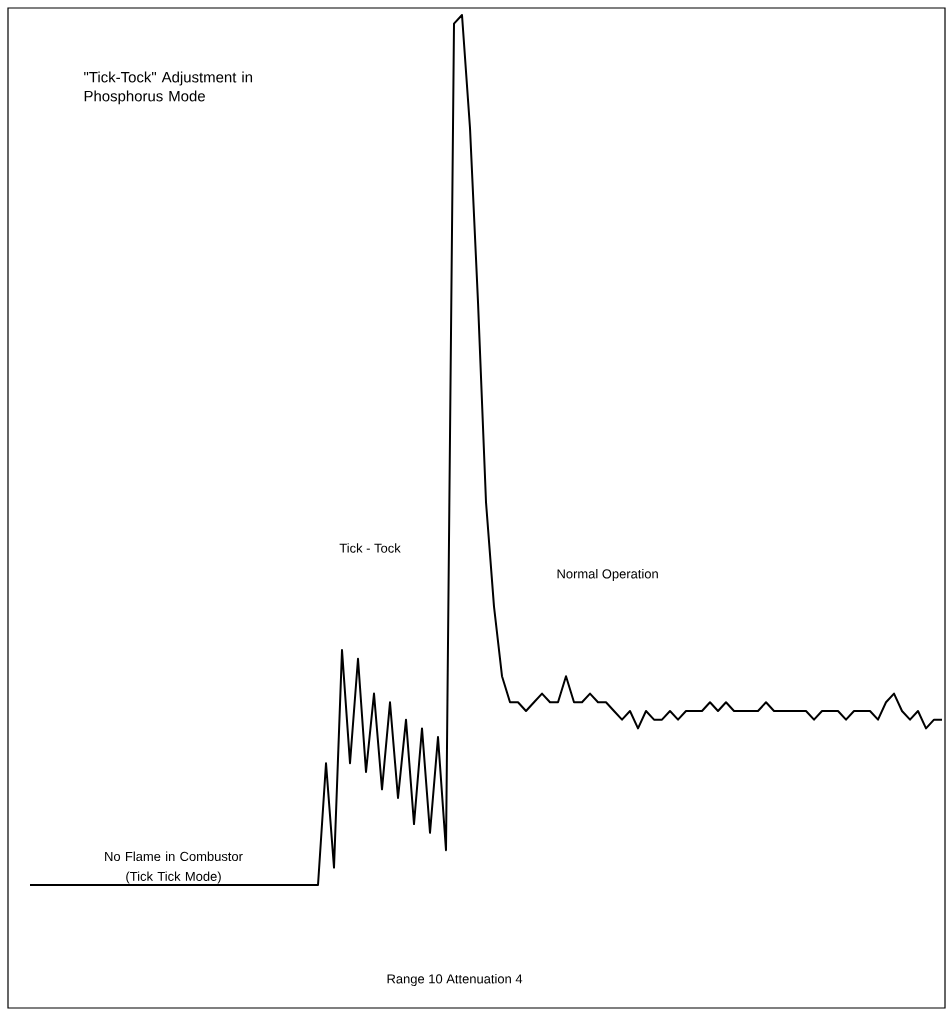 This screenshot has width=947, height=1017. Describe the element at coordinates (168, 88) in the screenshot. I see `text: "Tick-Tock" Adjustment in Phosphorus Mode` at that location.